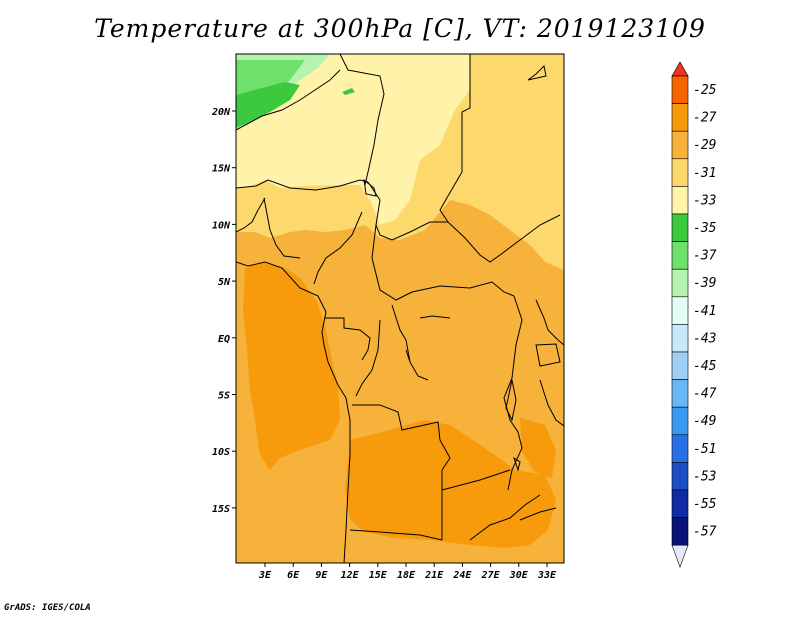  What do you see at coordinates (434, 575) in the screenshot?
I see `lon-tick-label: 21E` at bounding box center [434, 575].